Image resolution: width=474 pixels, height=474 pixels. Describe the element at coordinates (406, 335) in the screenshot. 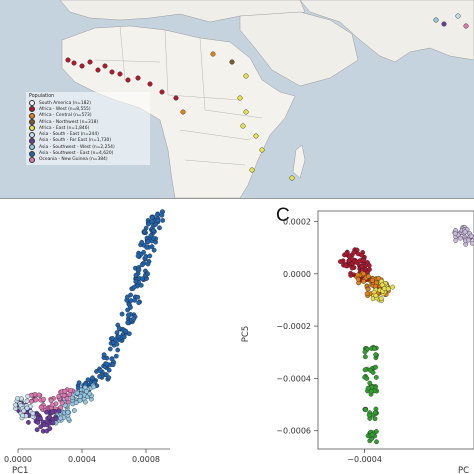

I see `pca-c-points` at that location.